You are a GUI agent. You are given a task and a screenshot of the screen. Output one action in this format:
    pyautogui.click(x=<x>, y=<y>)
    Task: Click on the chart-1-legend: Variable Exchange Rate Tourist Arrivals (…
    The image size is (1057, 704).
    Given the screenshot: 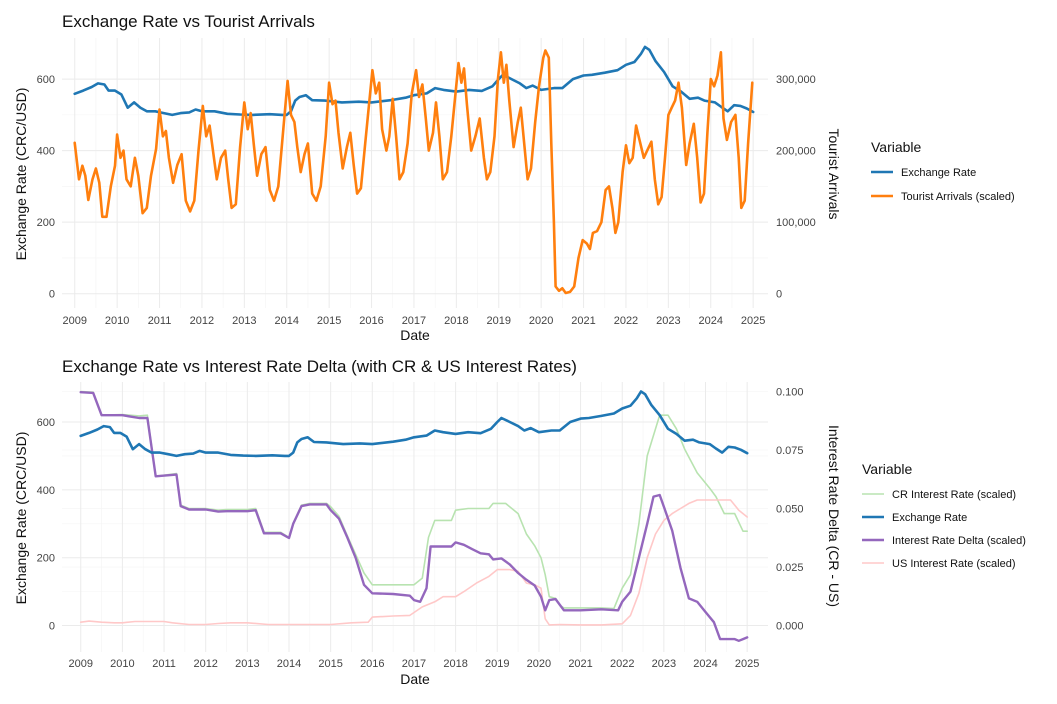 What is the action you would take?
    pyautogui.click(x=943, y=171)
    